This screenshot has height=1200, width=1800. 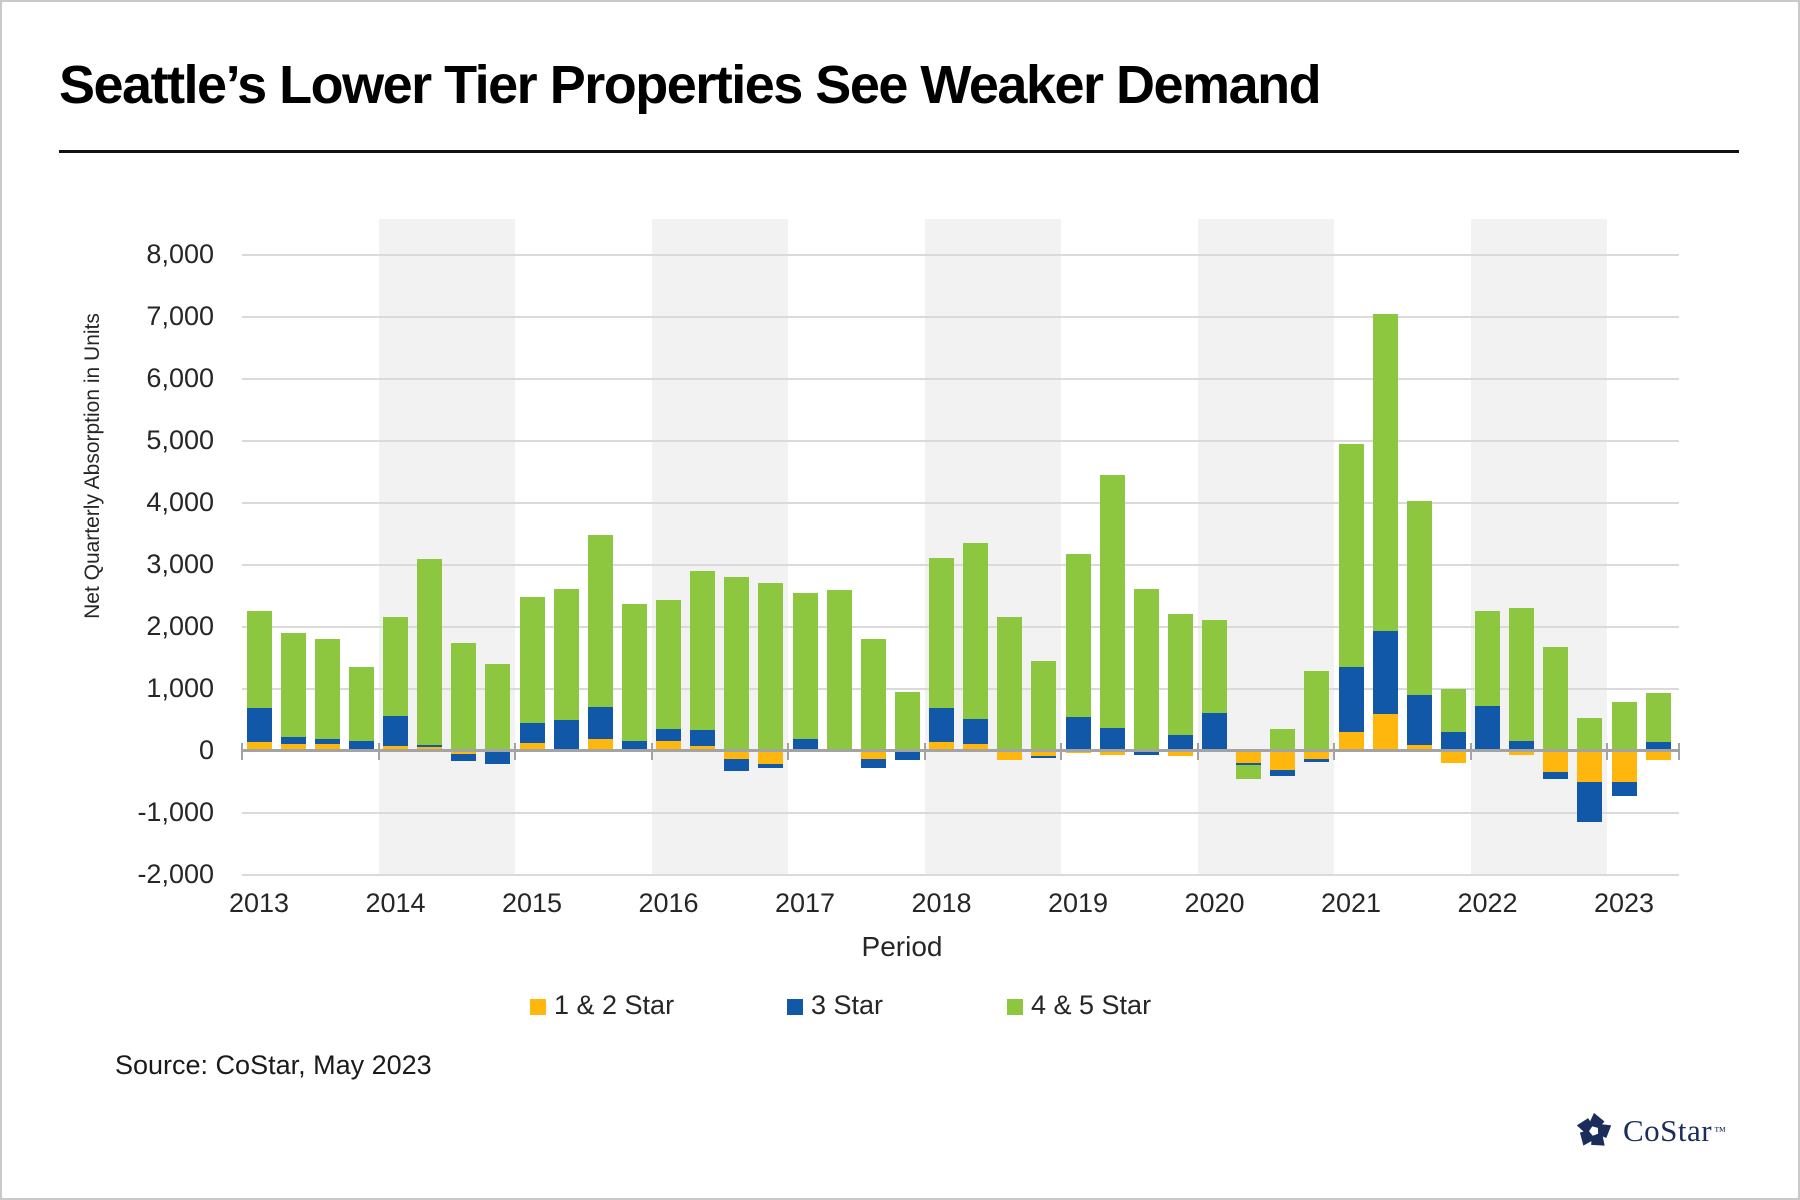 I want to click on bar-2022-Q3-3Star, so click(x=1556, y=775).